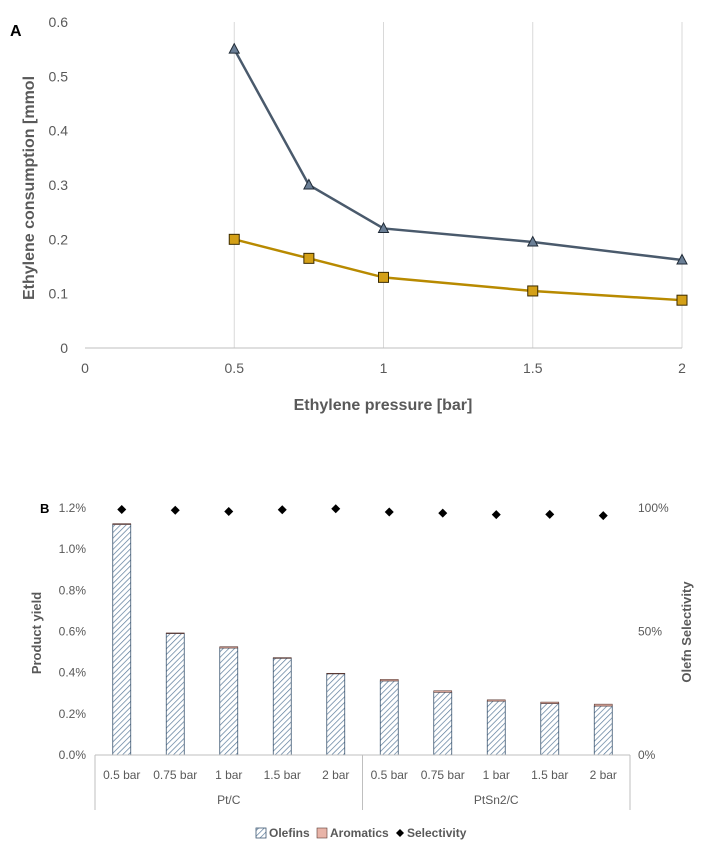  I want to click on panel-a-x-axis-label: Ethylene pressure [bar], so click(383, 405).